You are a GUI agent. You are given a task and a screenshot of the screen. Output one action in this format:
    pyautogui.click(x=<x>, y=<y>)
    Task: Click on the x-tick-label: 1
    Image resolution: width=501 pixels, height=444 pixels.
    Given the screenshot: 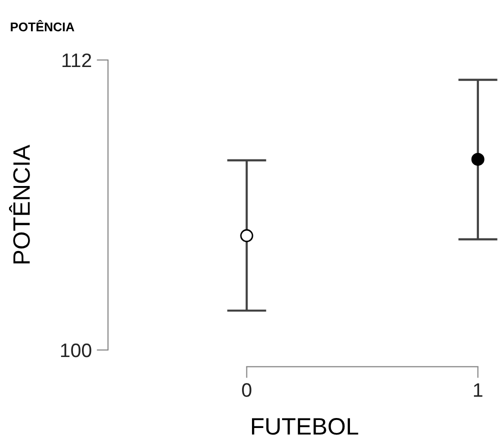 What is the action you would take?
    pyautogui.click(x=478, y=390)
    